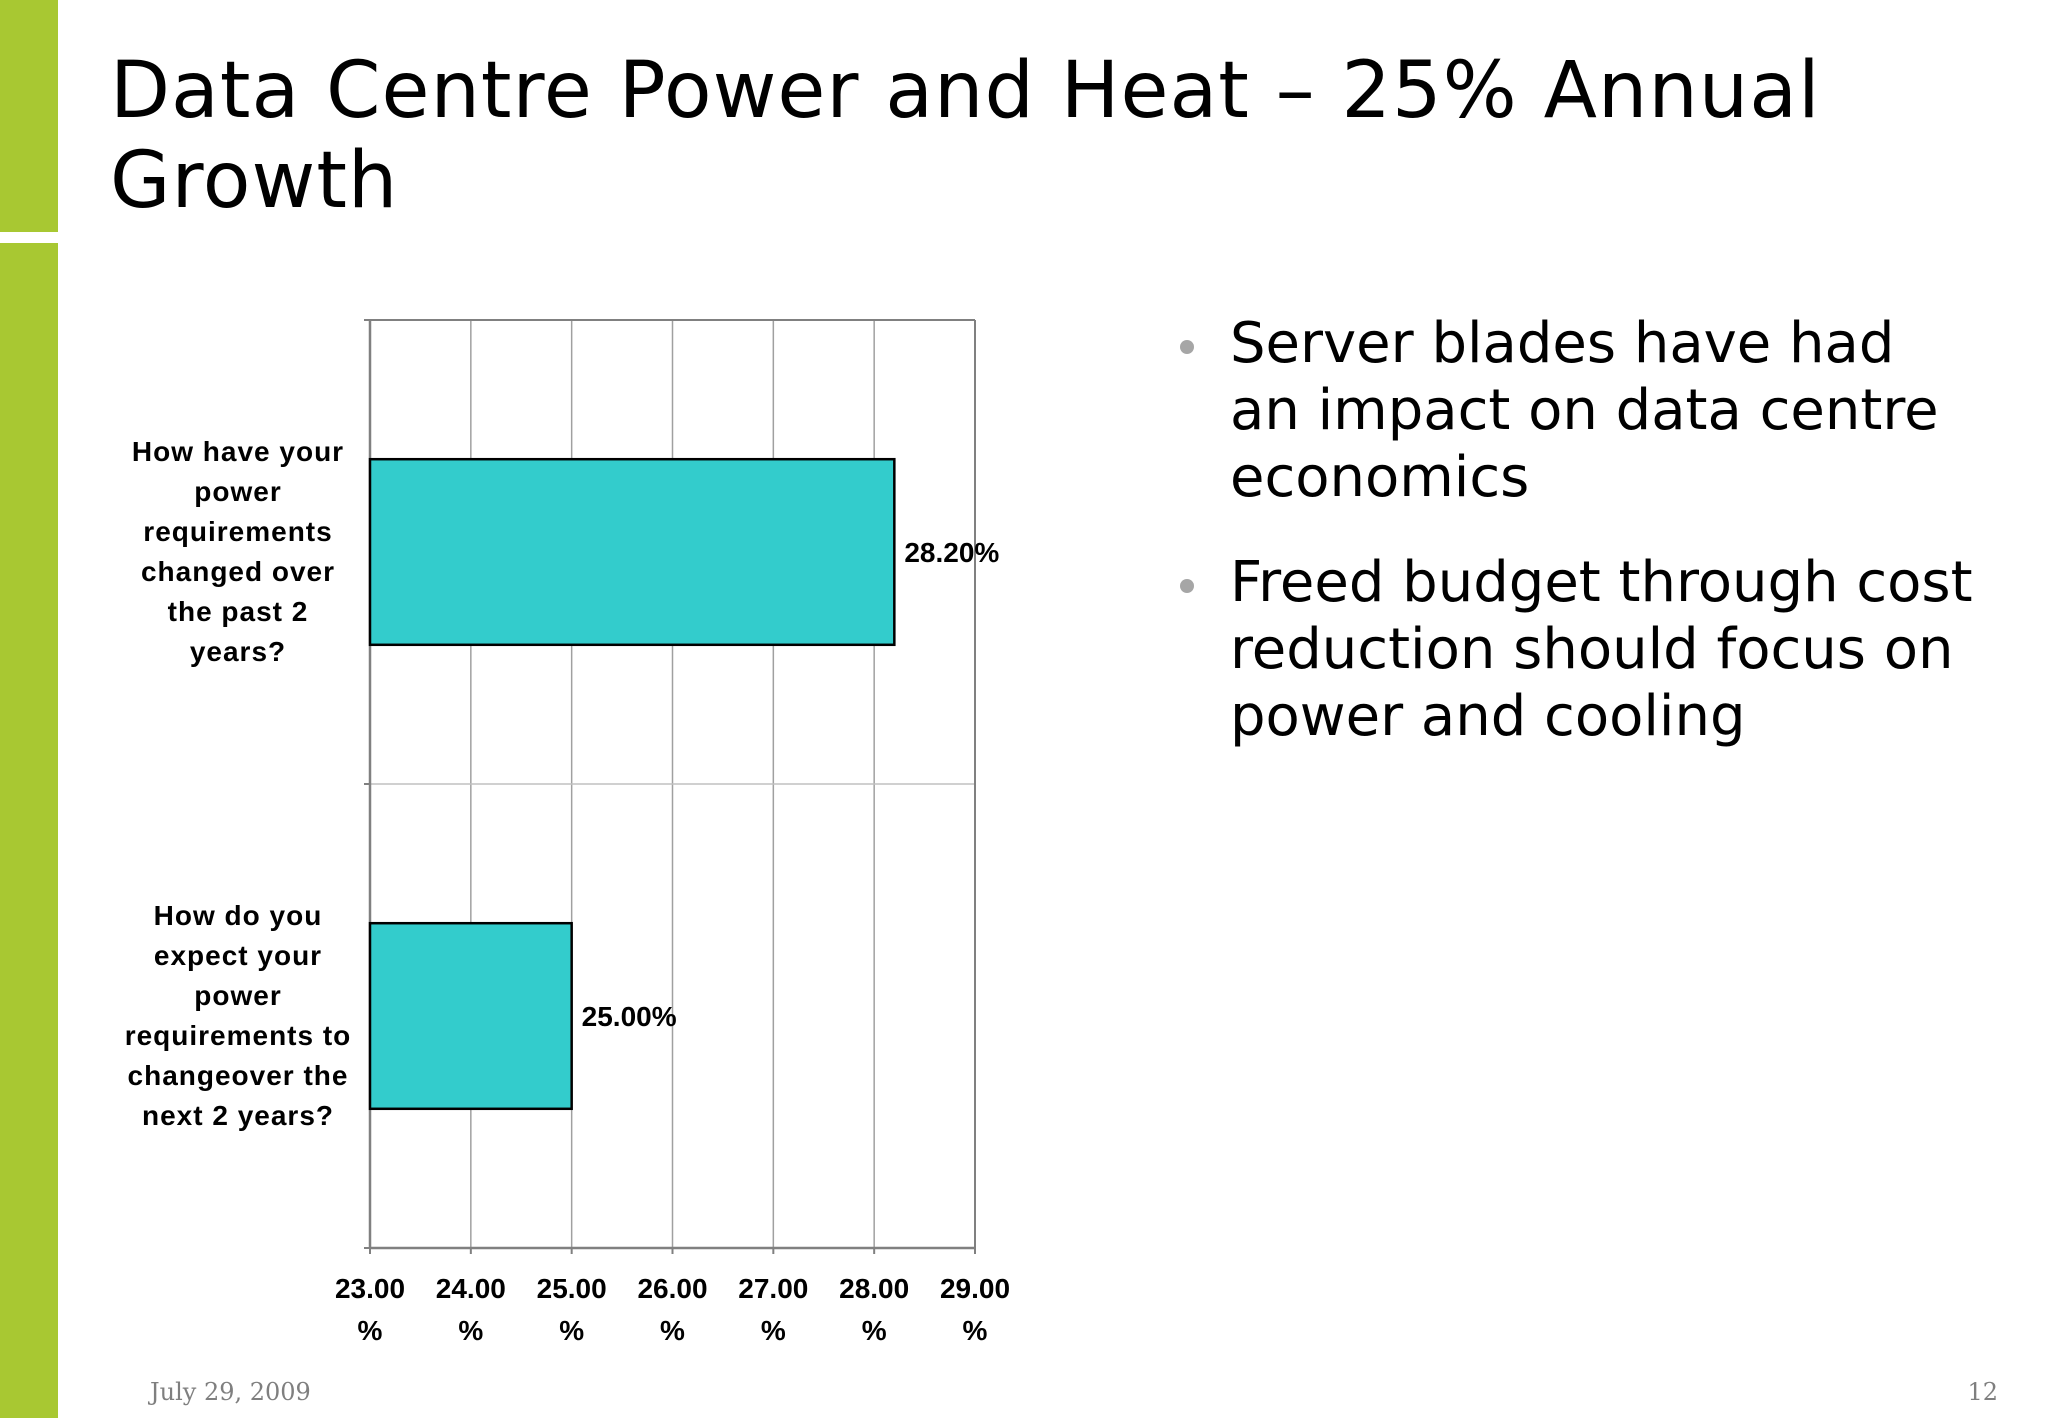  Describe the element at coordinates (629, 1016) in the screenshot. I see `data-label: 25.00%` at that location.